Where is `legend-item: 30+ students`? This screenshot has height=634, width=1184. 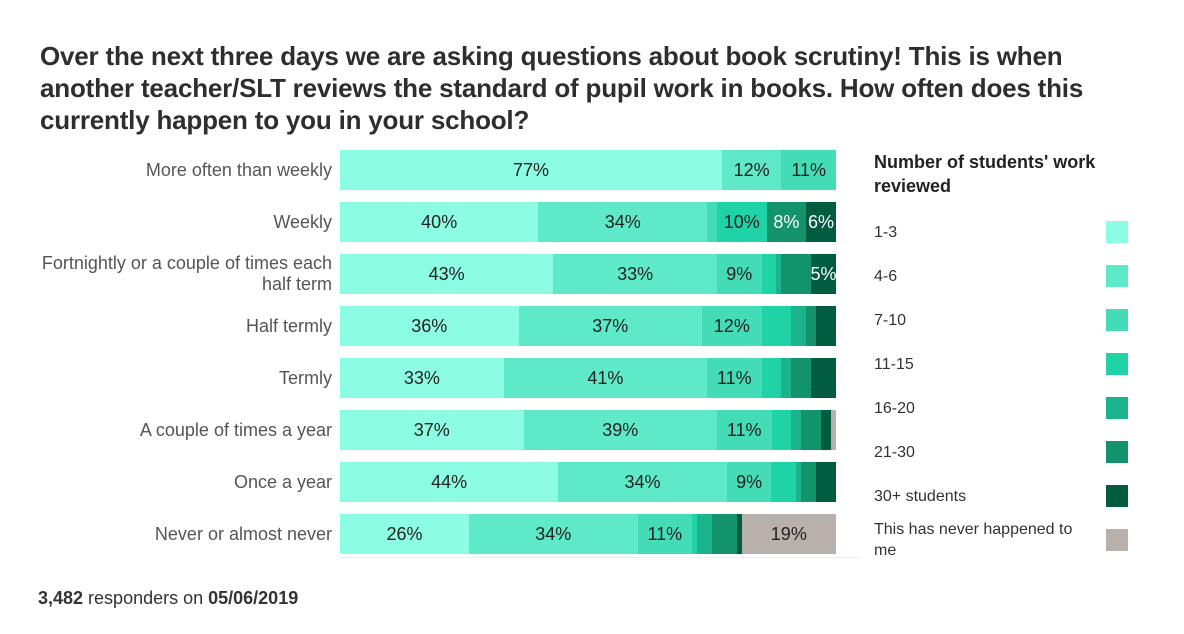
legend-item: 30+ students is located at coordinates (1014, 496).